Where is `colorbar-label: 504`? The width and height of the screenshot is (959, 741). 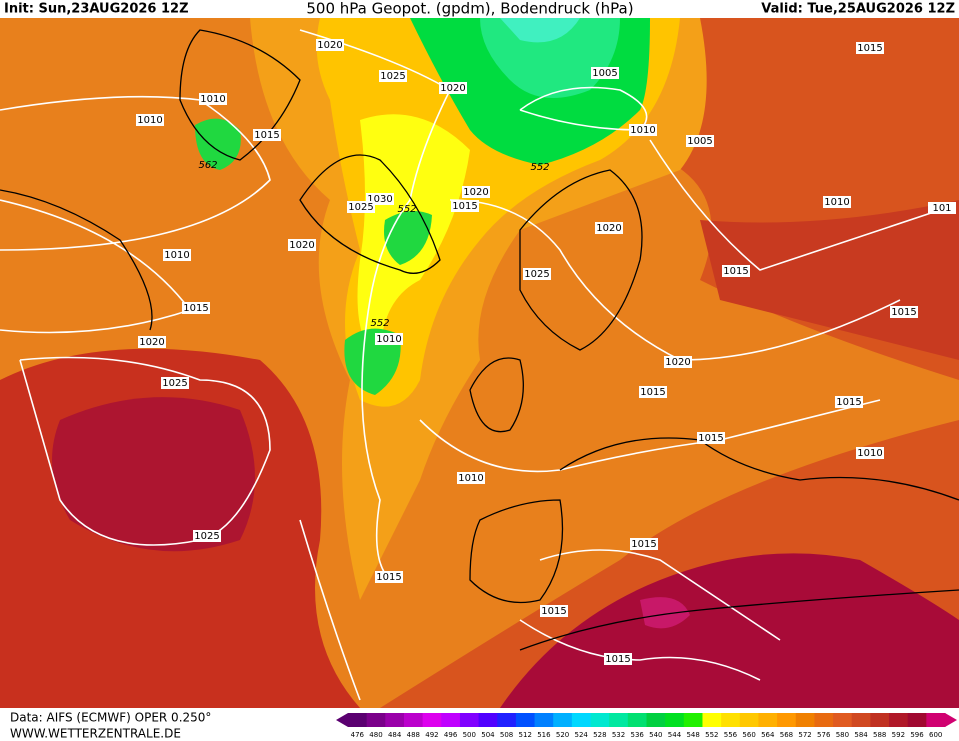 colorbar-label: 504 is located at coordinates (488, 735).